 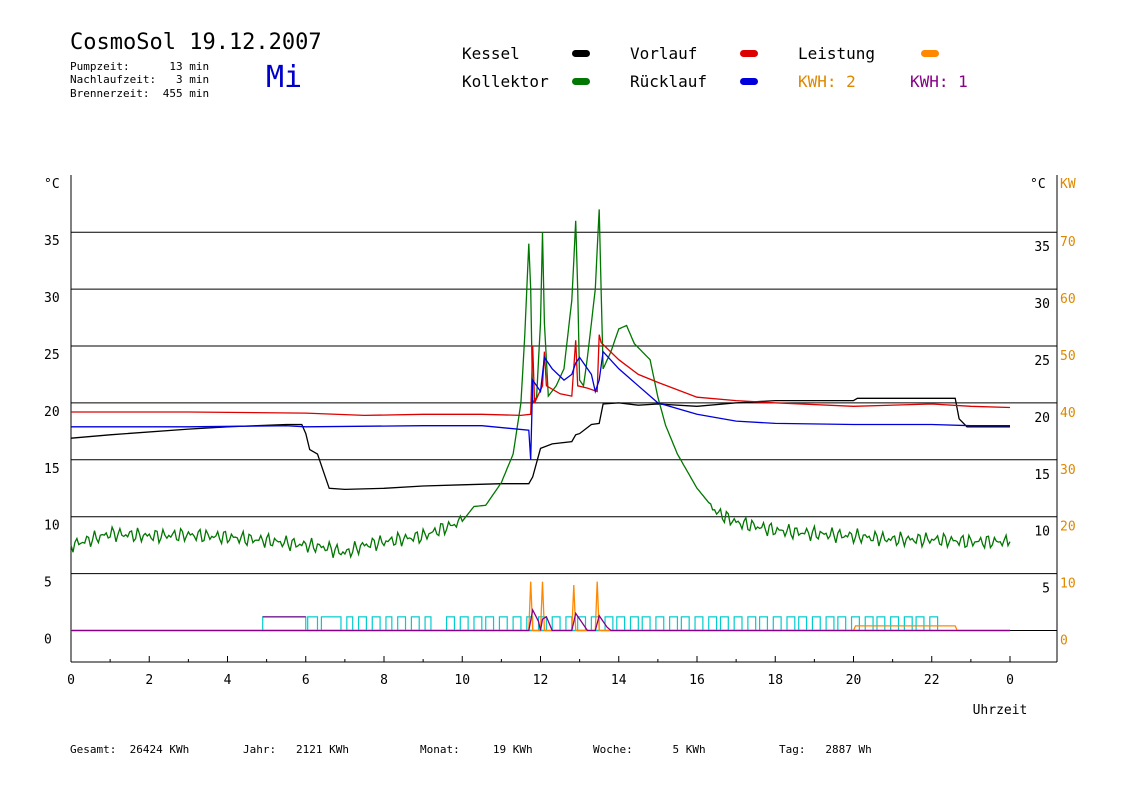 I want to click on y-right-power-label-0: 0, so click(x=1064, y=641).